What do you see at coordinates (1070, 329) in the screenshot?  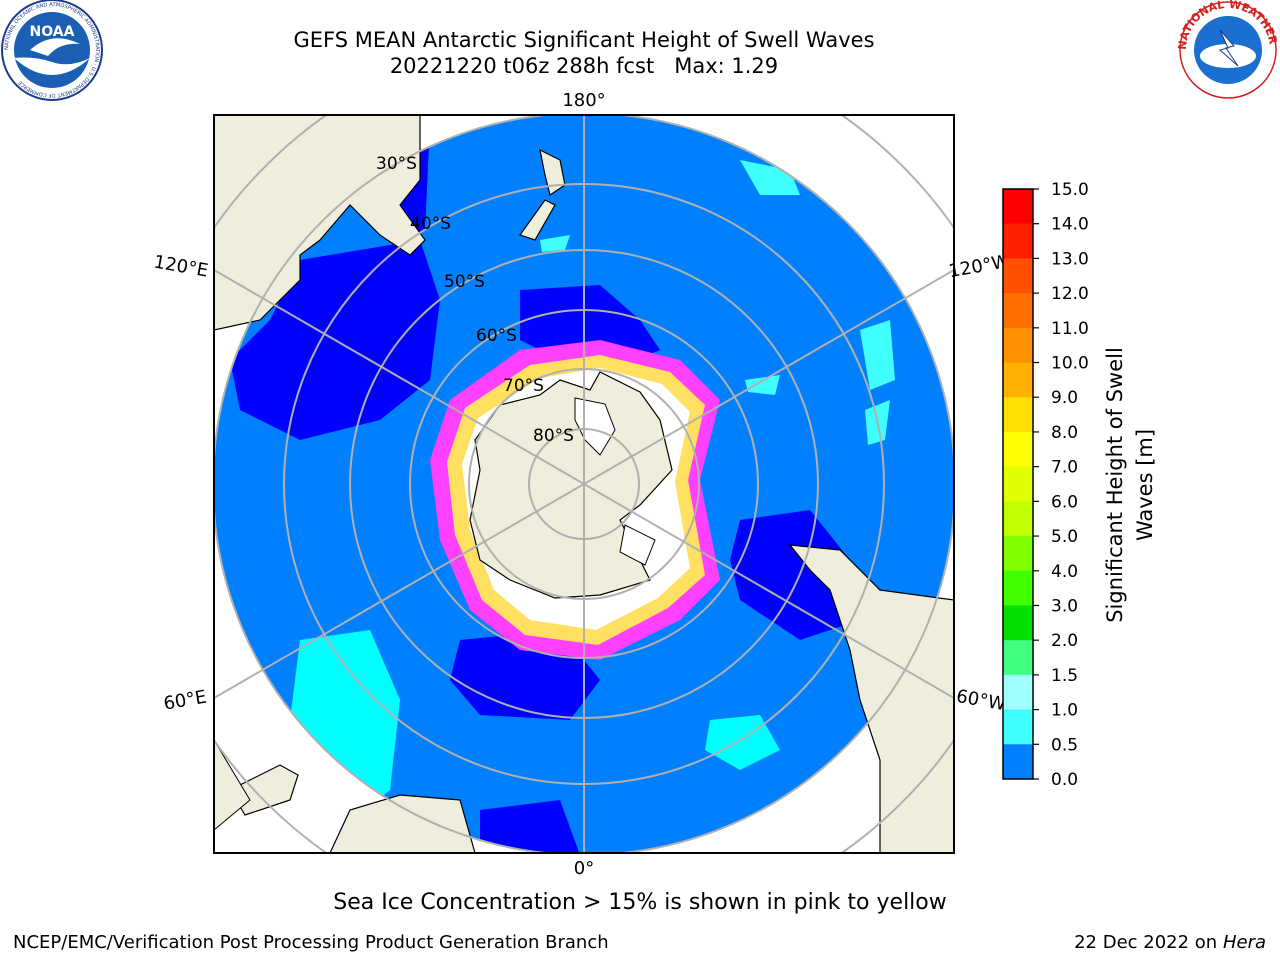 I see `colorbar-tick-label: 11.0` at bounding box center [1070, 329].